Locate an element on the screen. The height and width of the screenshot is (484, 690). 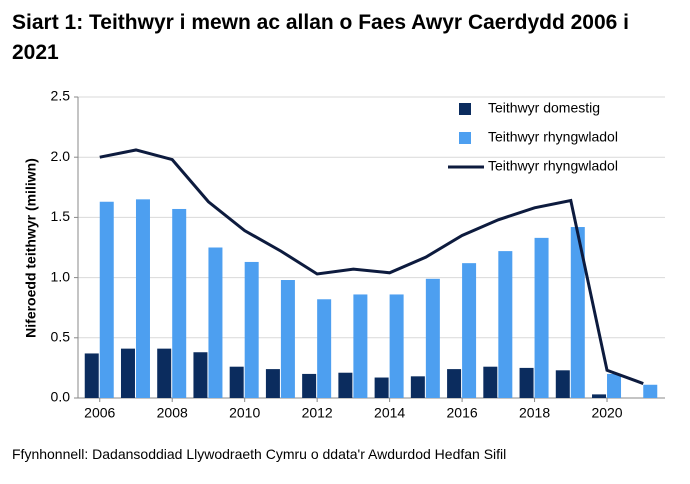
x-tick-label: 2010 is located at coordinates (244, 413).